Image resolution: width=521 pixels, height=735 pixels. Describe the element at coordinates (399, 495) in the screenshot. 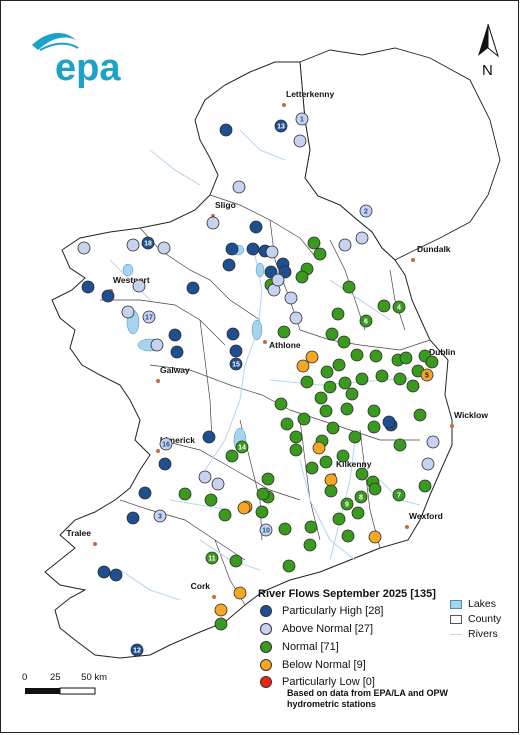

I see `station-marker: 7` at that location.